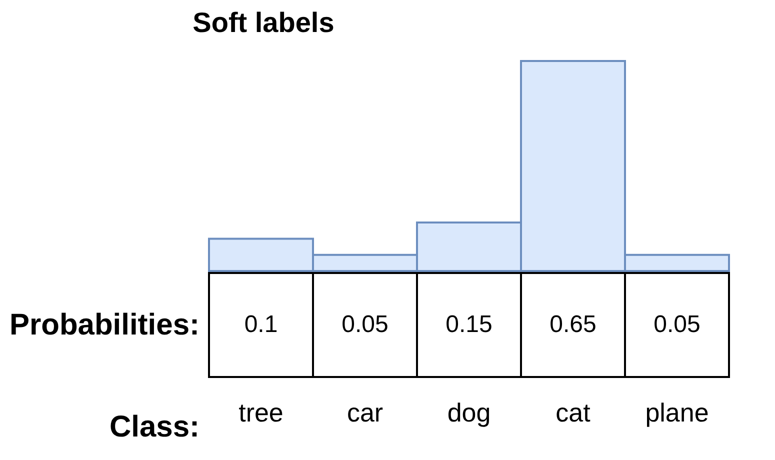 The height and width of the screenshot is (460, 775). What do you see at coordinates (365, 413) in the screenshot?
I see `x-tick-label: car` at bounding box center [365, 413].